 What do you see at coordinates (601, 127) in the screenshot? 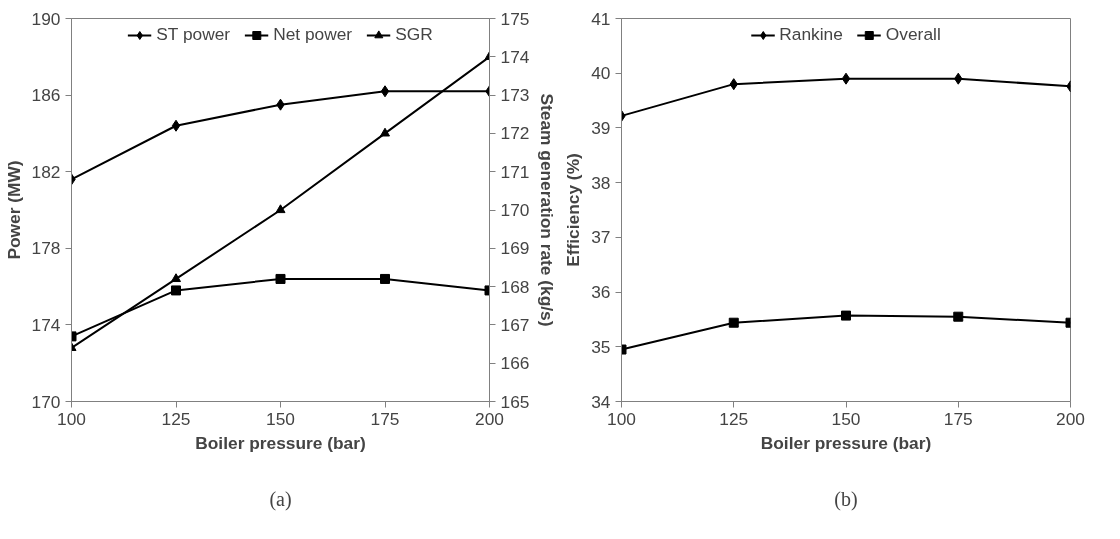
I see `y-tick-label: 39` at bounding box center [601, 127].